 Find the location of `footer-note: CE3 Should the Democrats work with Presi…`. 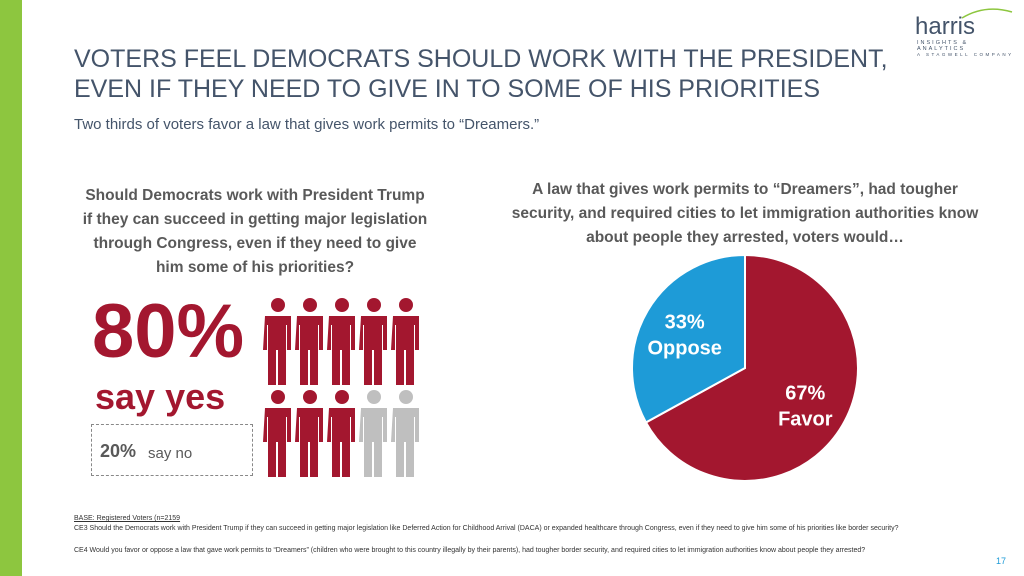

footer-note: CE3 Should the Democrats work with Presi… is located at coordinates (486, 528).